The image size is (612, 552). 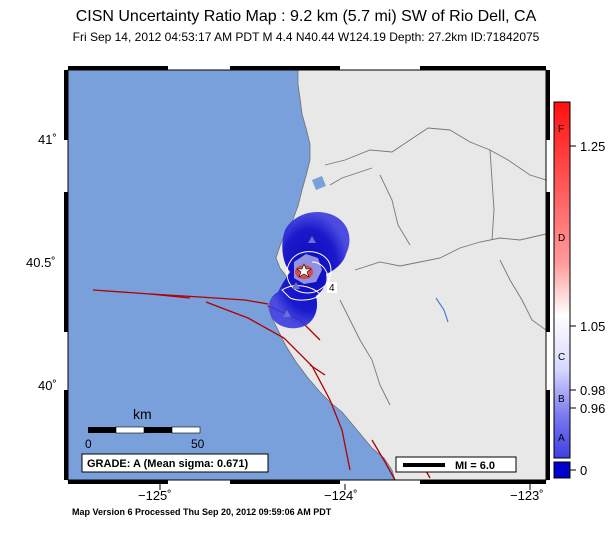 What do you see at coordinates (319, 183) in the screenshot?
I see `lagoon` at bounding box center [319, 183].